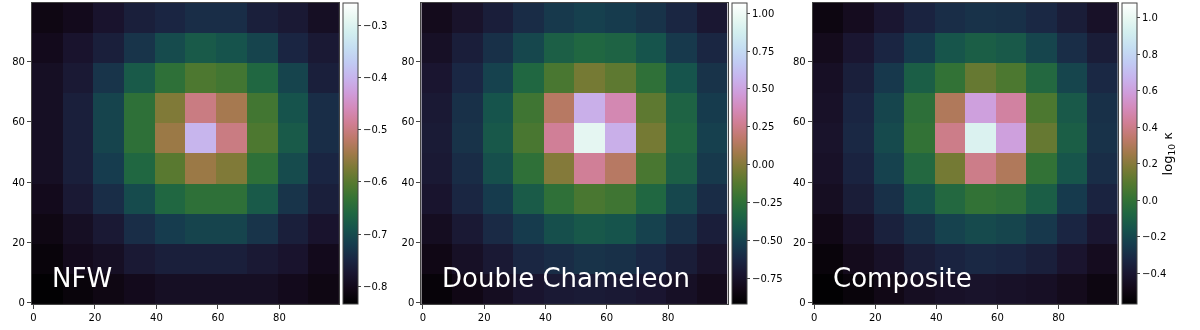 The height and width of the screenshot is (330, 1200). I want to click on color-bar-label: 0.75, so click(763, 51).